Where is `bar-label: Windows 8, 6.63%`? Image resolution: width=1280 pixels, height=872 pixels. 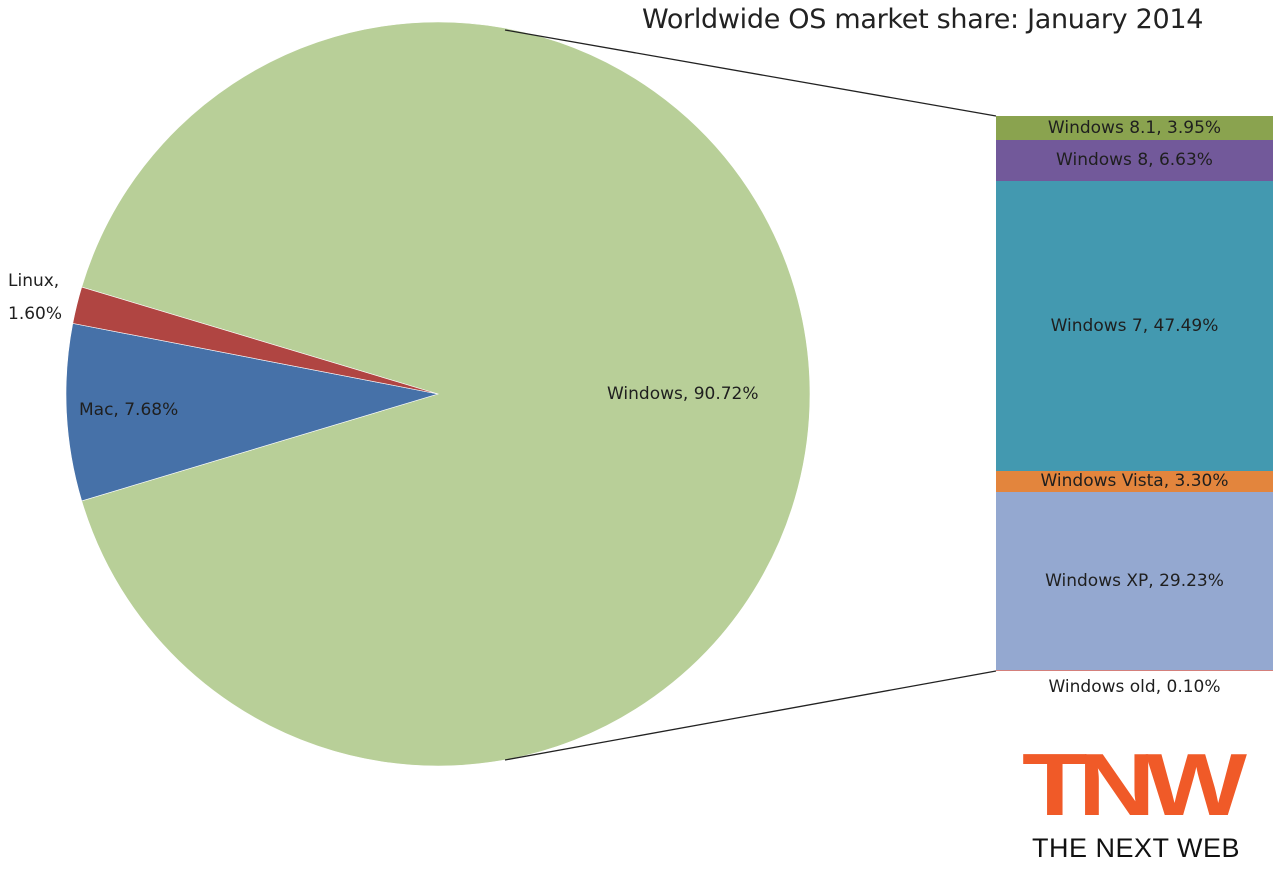
bar-label: Windows 8, 6.63% is located at coordinates (1134, 160).